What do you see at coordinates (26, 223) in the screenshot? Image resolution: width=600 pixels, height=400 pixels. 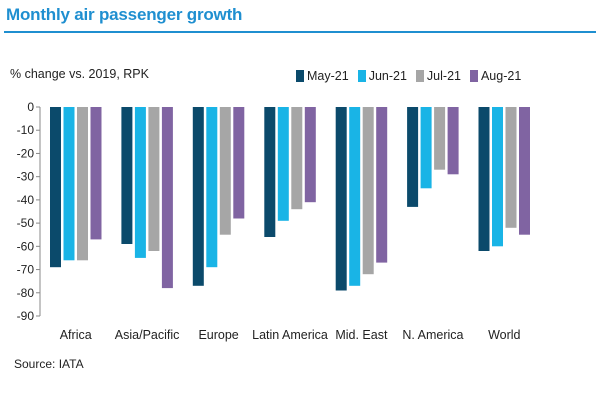 I see `y-tick-label: -50` at bounding box center [26, 223].